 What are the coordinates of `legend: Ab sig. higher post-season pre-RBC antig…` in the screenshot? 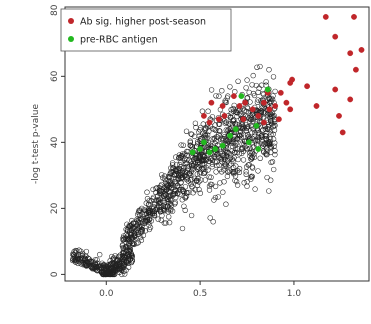 It's located at (146, 30).